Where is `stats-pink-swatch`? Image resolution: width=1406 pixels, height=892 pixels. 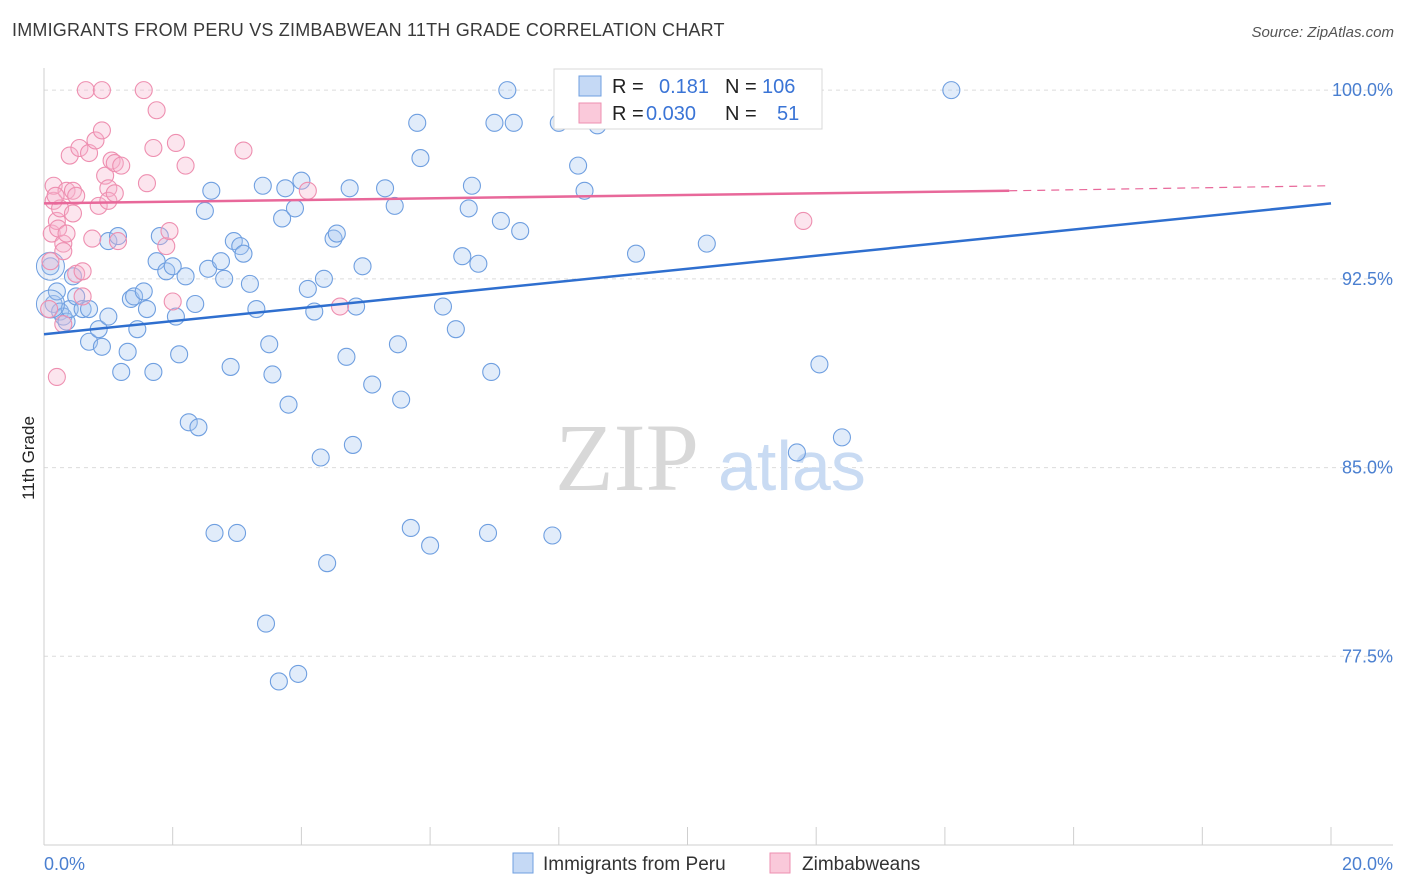
stats-pink-swatch is located at coordinates (590, 113).